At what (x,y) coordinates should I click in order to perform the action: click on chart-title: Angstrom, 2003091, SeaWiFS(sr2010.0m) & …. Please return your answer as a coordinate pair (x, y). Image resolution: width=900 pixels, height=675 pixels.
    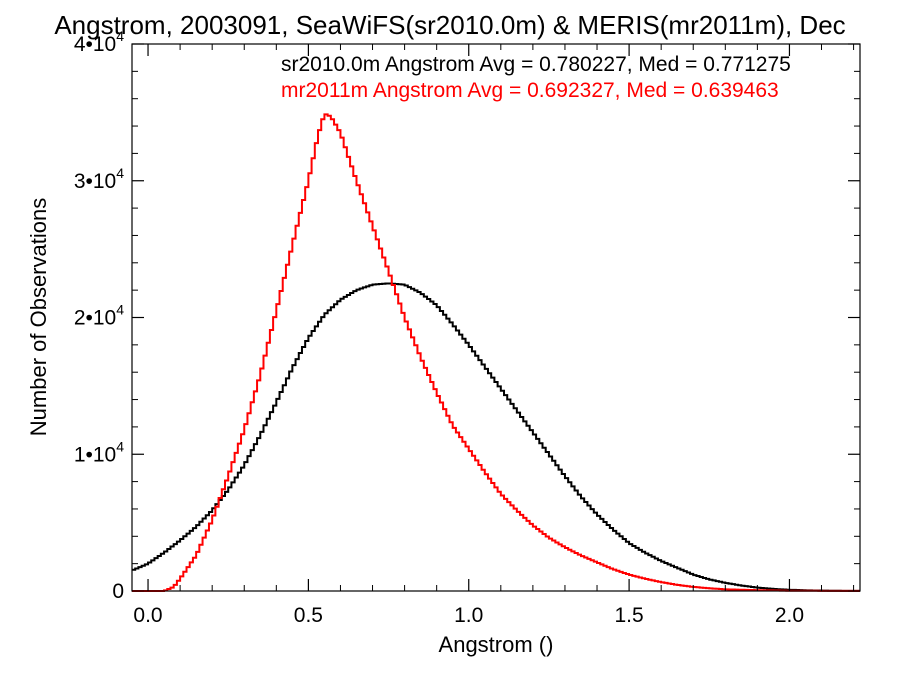
    Looking at the image, I should click on (449, 25).